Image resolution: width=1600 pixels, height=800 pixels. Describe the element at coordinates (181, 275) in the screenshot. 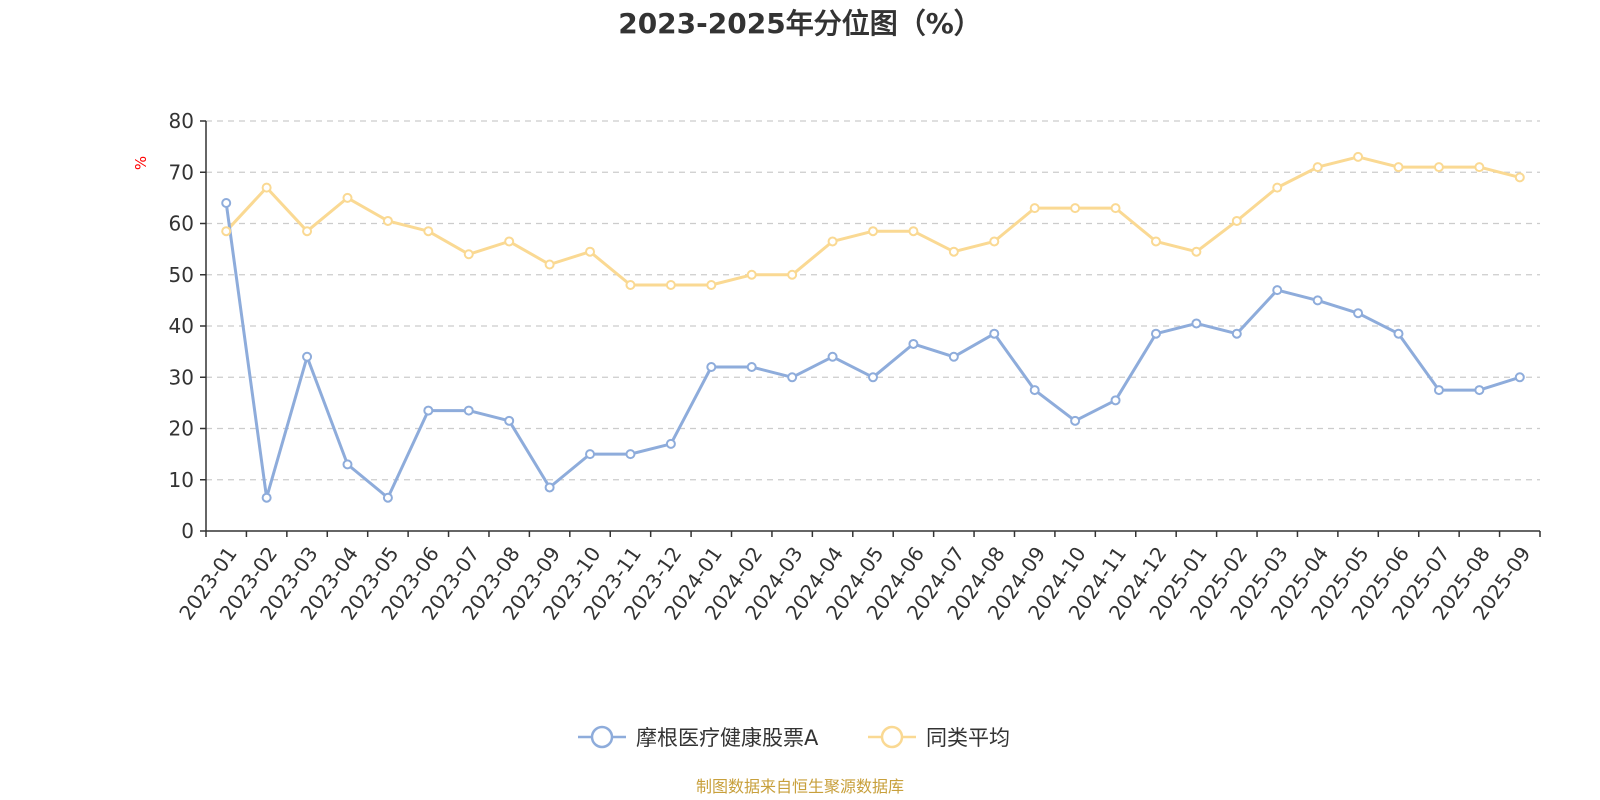

I see `y-tick-label: 50` at that location.